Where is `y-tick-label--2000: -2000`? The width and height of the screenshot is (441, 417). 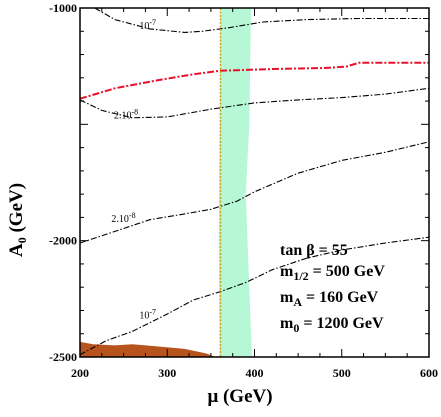
y-tick-label--2000: -2000 is located at coordinates (63, 241).